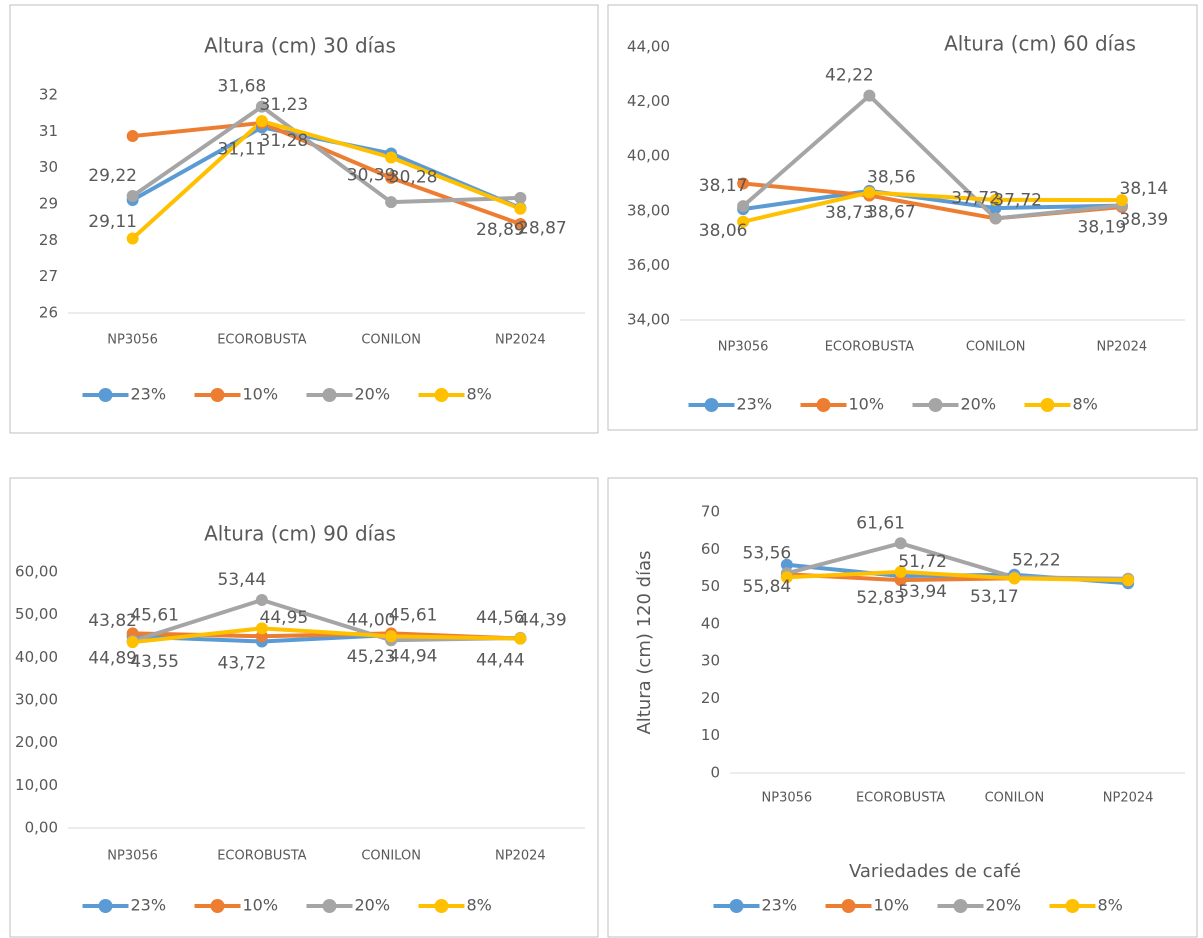 Image resolution: width=1203 pixels, height=938 pixels. Describe the element at coordinates (112, 621) in the screenshot. I see `value-label: 43,82` at that location.